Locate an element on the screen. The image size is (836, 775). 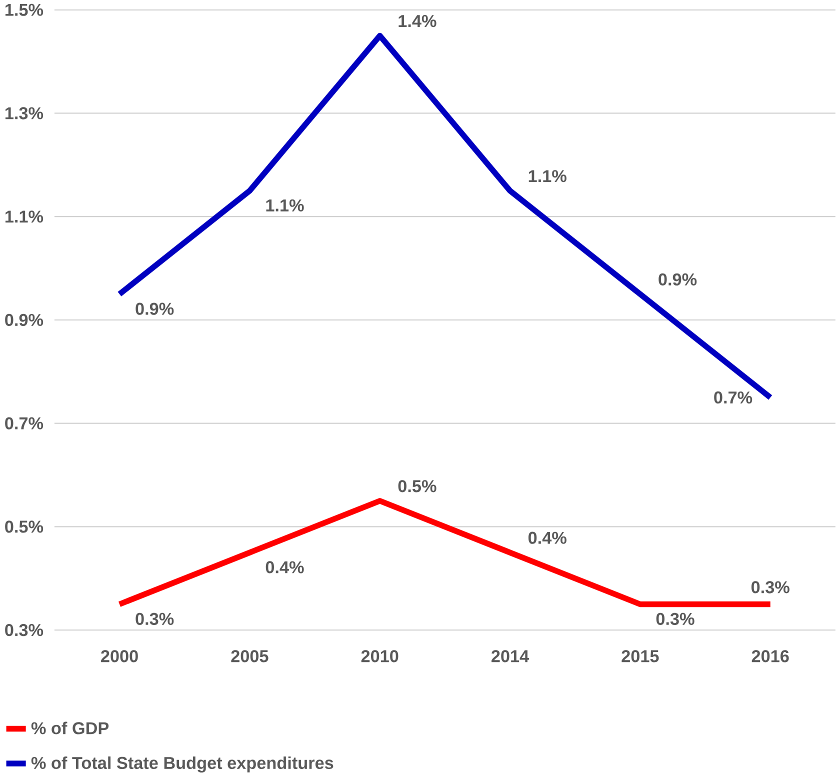
x-tick-label: 2005 is located at coordinates (249, 656).